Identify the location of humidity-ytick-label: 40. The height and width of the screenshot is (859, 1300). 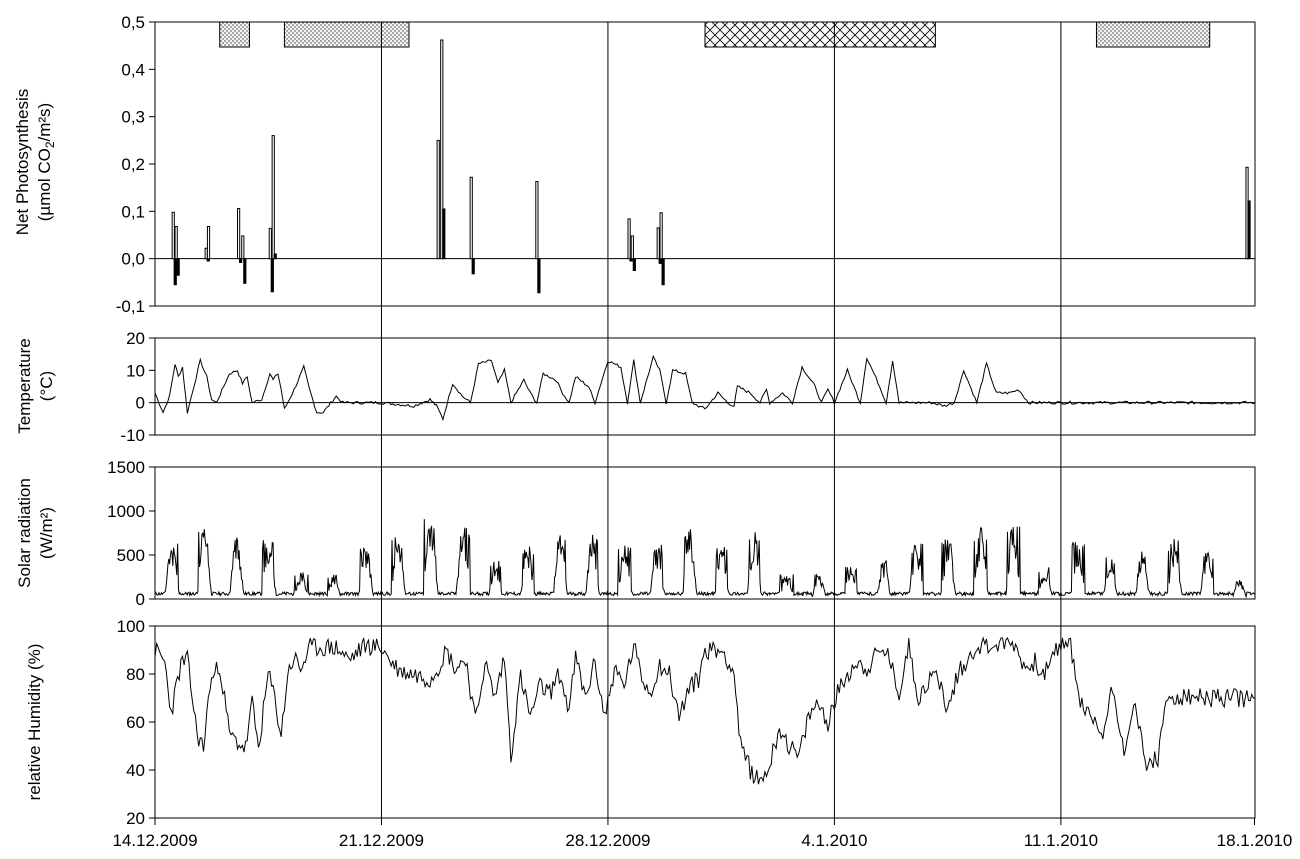
(135, 770).